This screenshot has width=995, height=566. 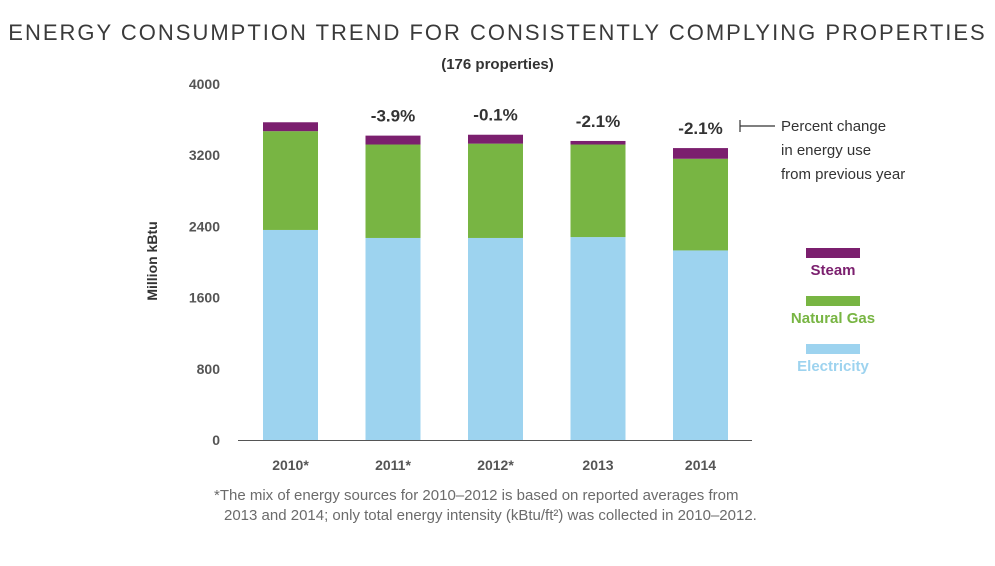 I want to click on y-tick-label: 2400, so click(x=204, y=226).